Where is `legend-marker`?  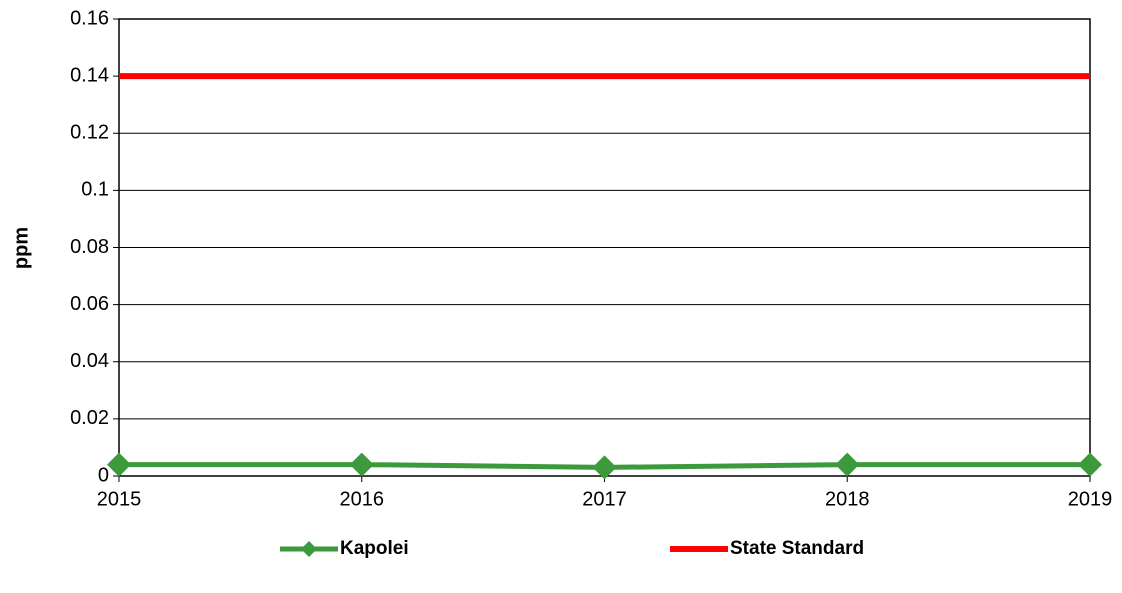
legend-marker is located at coordinates (309, 549).